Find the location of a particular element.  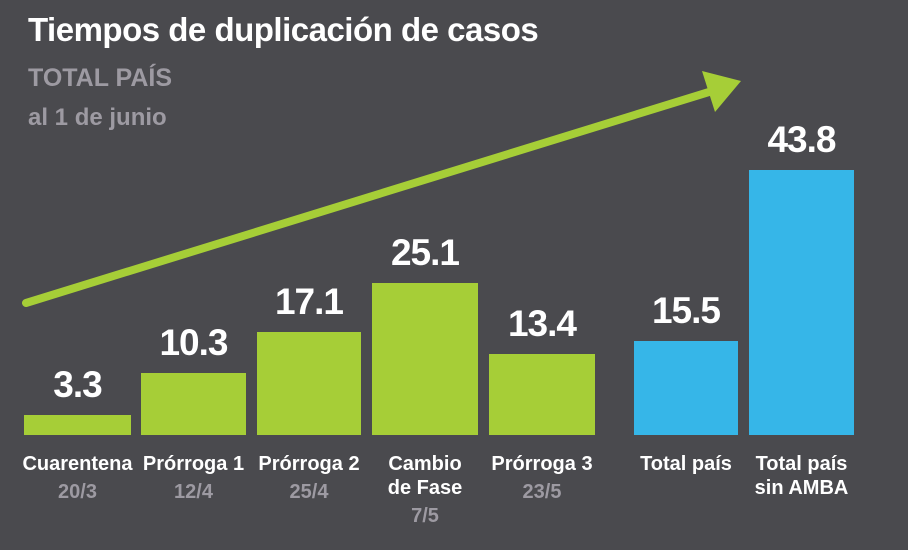

bar-value-label: 15.5 is located at coordinates (686, 310).